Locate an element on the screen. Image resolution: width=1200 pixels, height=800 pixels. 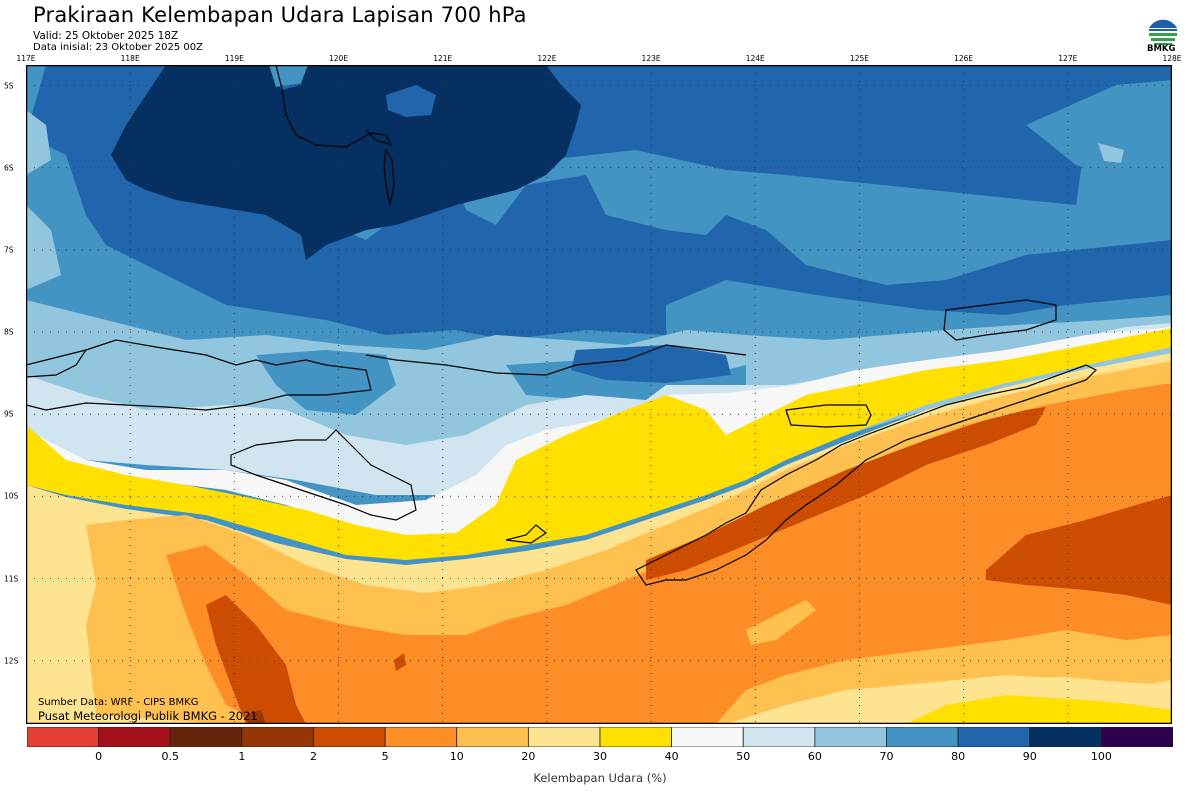
colorbar-tick-label: 20 is located at coordinates (528, 756).